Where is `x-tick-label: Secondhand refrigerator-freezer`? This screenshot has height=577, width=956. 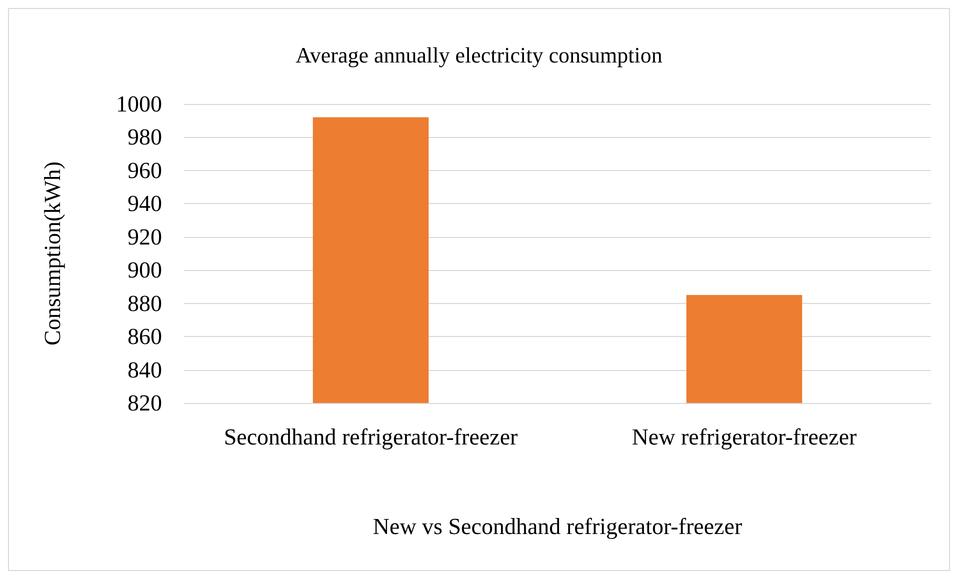
x-tick-label: Secondhand refrigerator-freezer is located at coordinates (371, 437).